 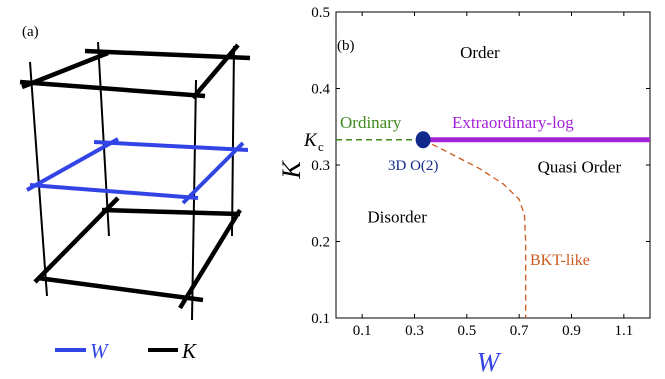 I want to click on x-tick-label: 1.1, so click(x=623, y=331).